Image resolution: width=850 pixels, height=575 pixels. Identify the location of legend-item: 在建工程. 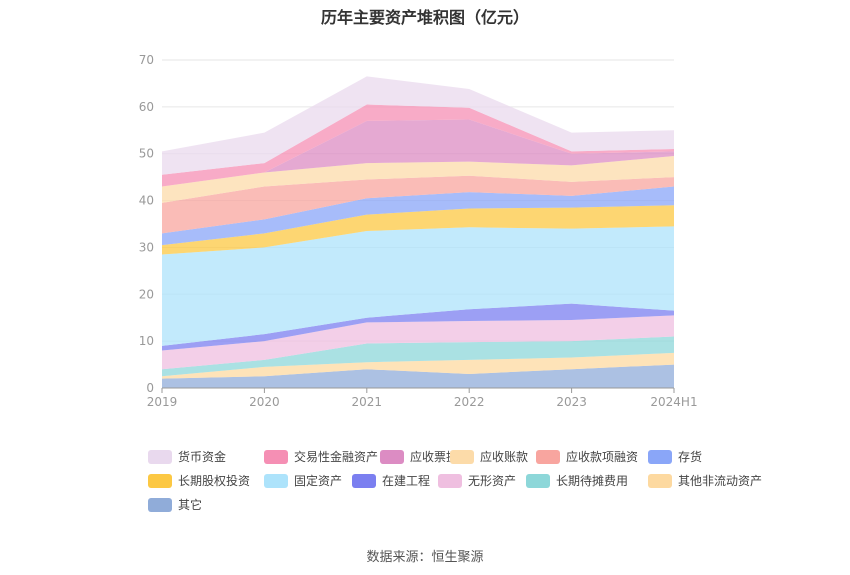
(391, 480).